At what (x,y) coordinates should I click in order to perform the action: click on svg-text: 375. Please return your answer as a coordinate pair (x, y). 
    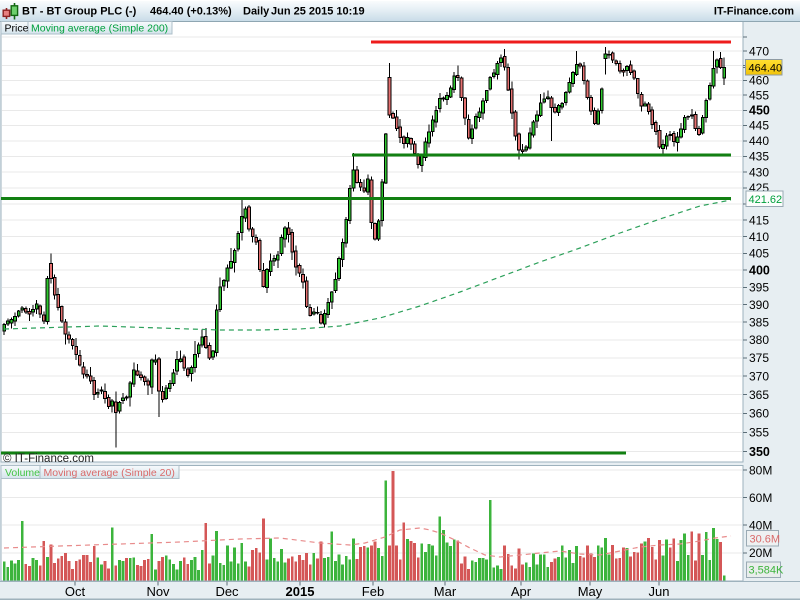
    Looking at the image, I should click on (759, 358).